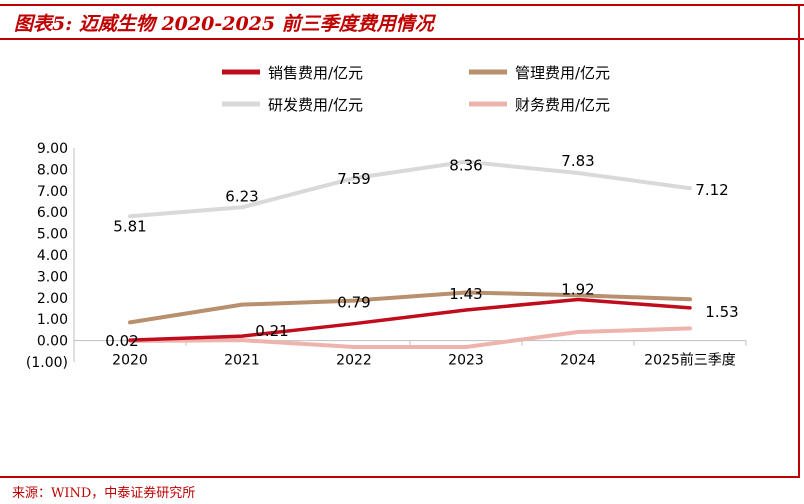  What do you see at coordinates (52, 192) in the screenshot?
I see `y-tick-label: 7.00` at bounding box center [52, 192].